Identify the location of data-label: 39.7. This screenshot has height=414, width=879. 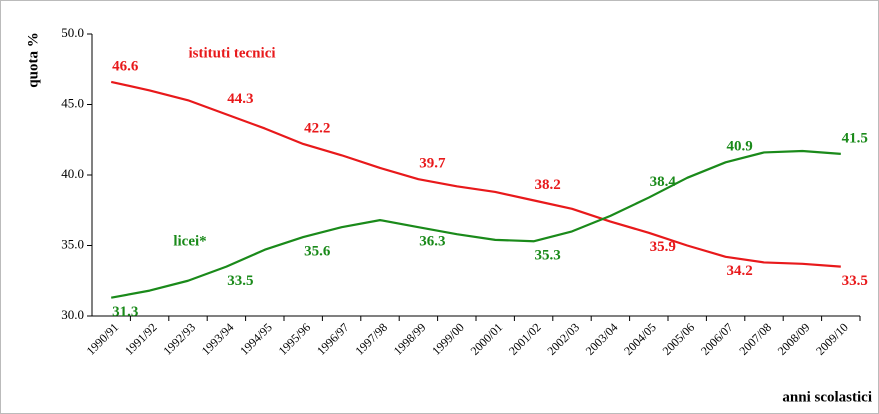
(432, 164).